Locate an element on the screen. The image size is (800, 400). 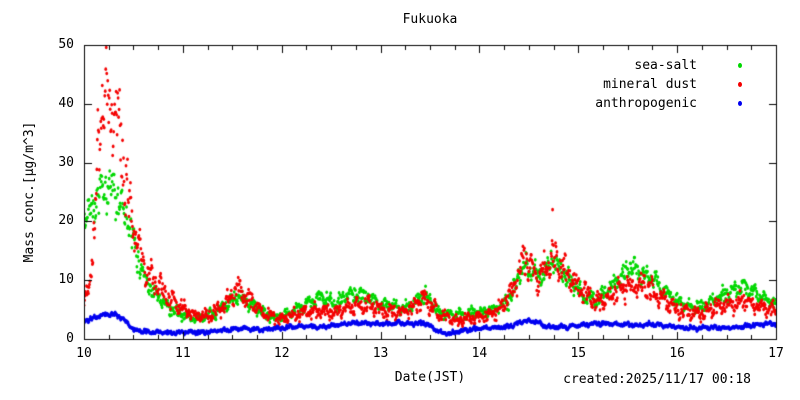
legend-item: sea-salt is located at coordinates (668, 65).